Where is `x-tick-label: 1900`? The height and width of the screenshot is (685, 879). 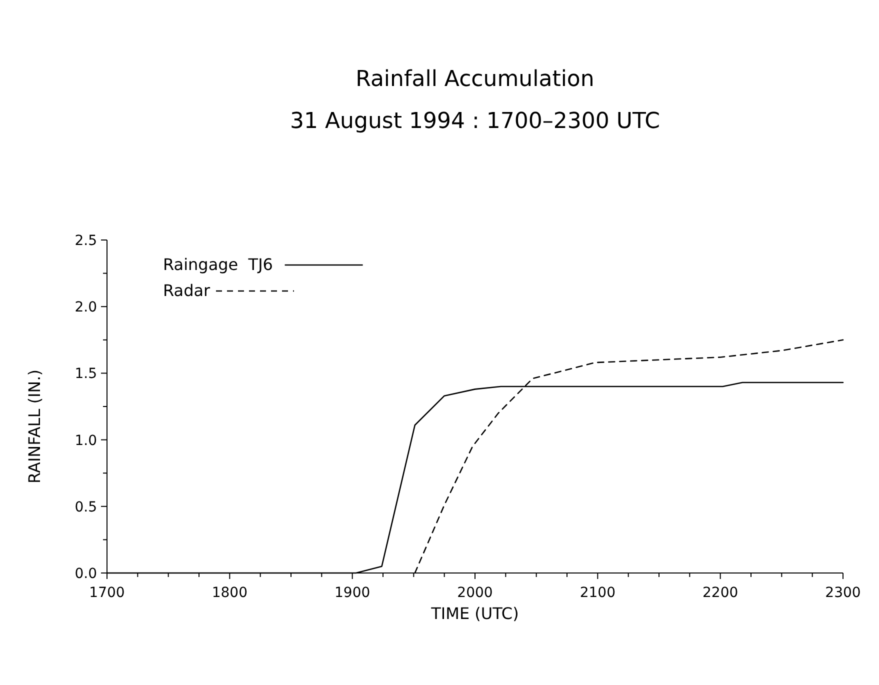 x-tick-label: 1900 is located at coordinates (352, 593).